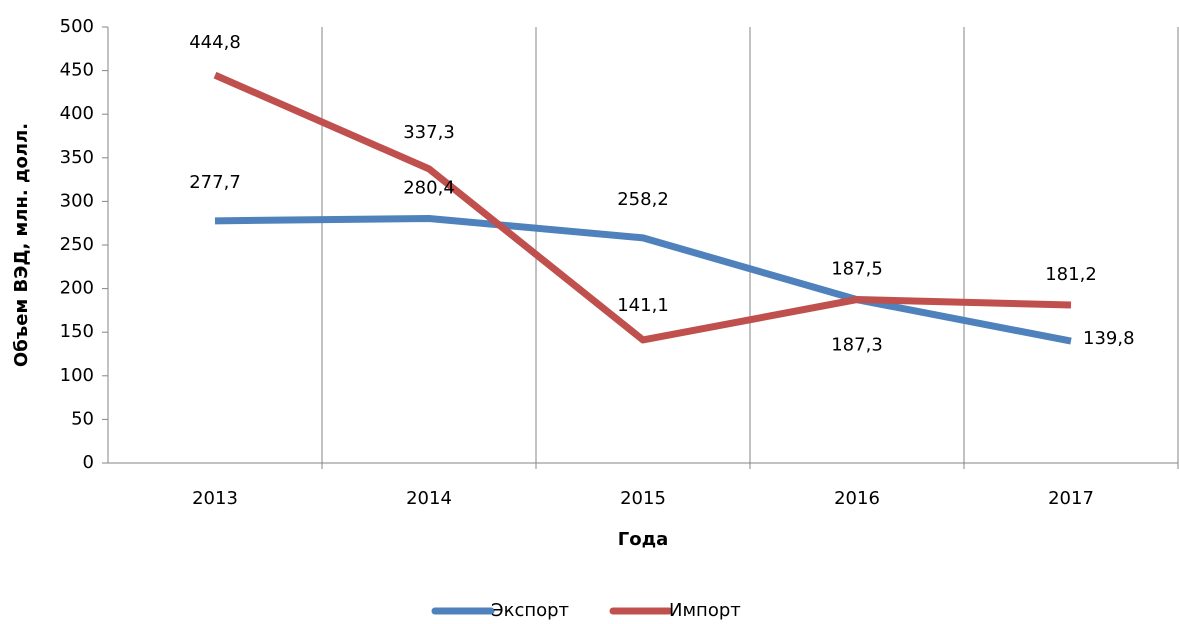 This screenshot has width=1179, height=624. Describe the element at coordinates (429, 187) in the screenshot. I see `data-label: 280,4` at that location.